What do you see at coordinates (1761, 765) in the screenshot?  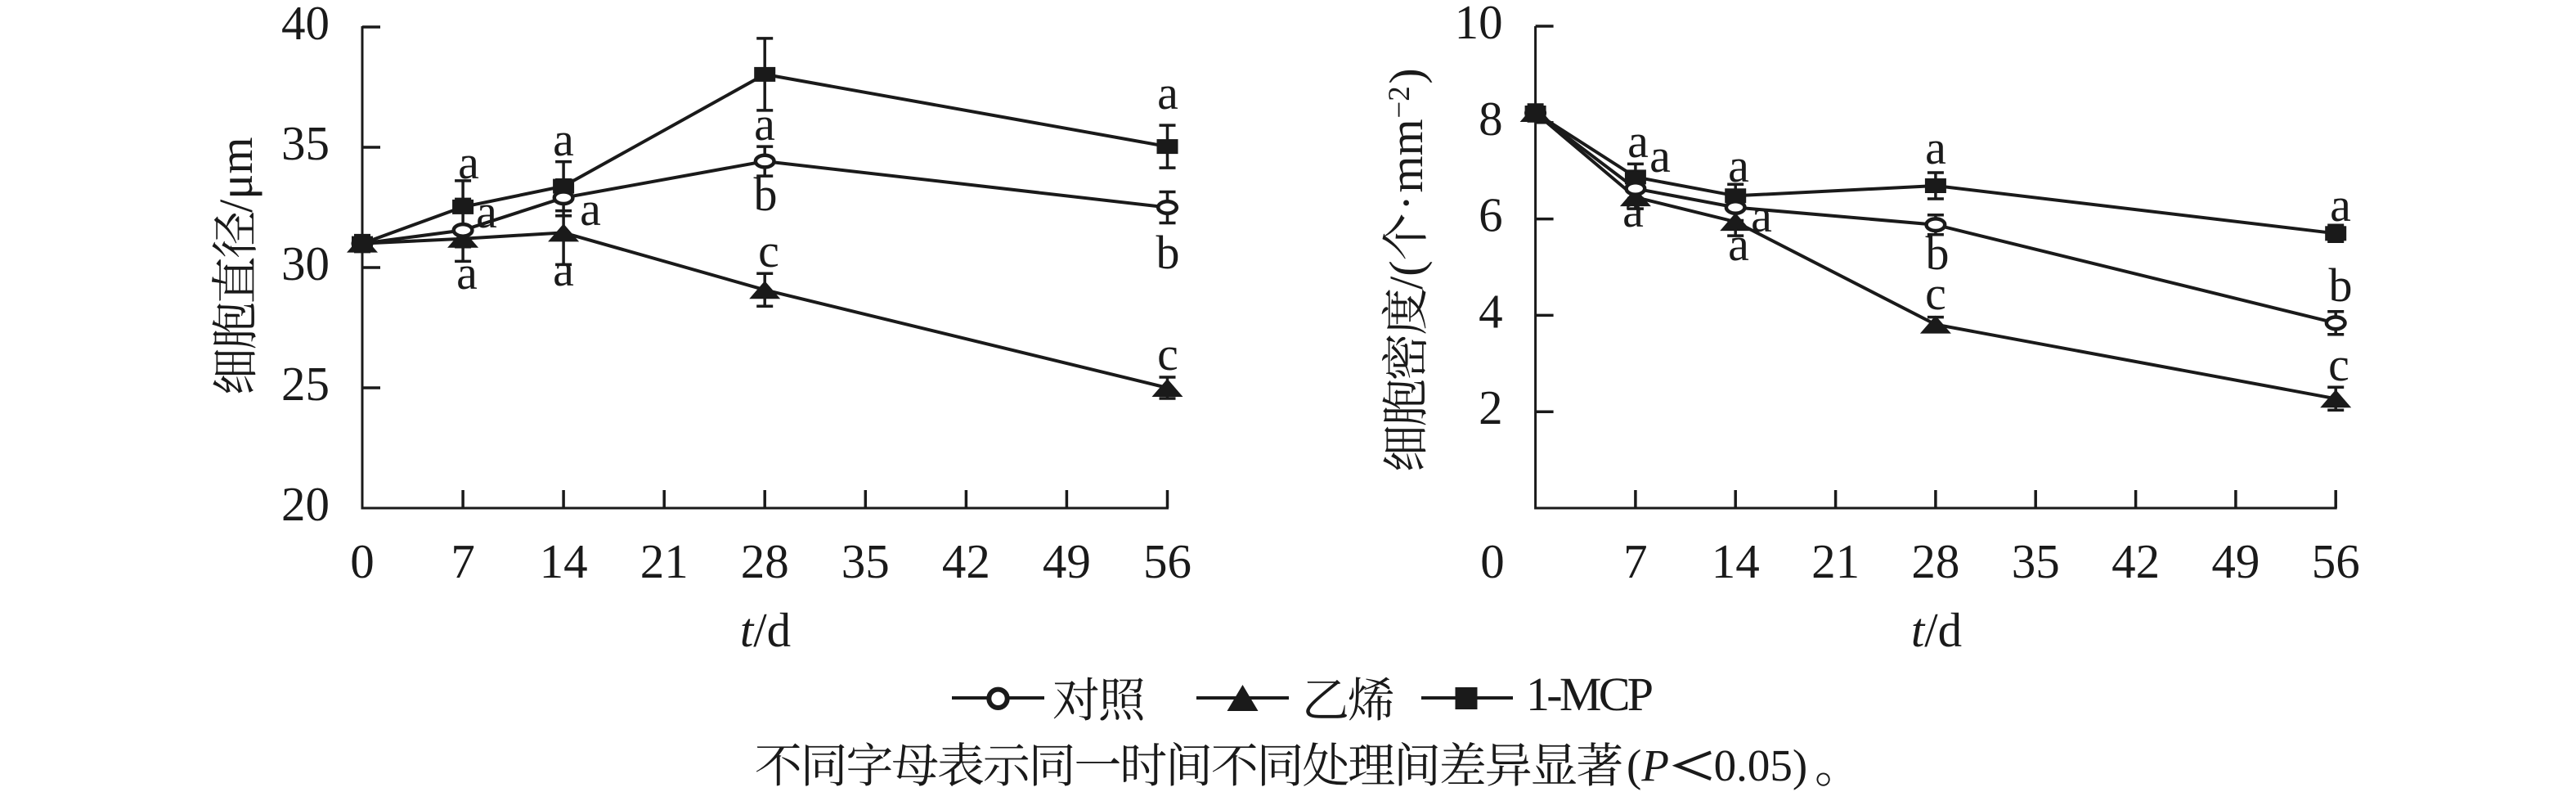 I see `svg-text: 0.05)` at bounding box center [1761, 765].